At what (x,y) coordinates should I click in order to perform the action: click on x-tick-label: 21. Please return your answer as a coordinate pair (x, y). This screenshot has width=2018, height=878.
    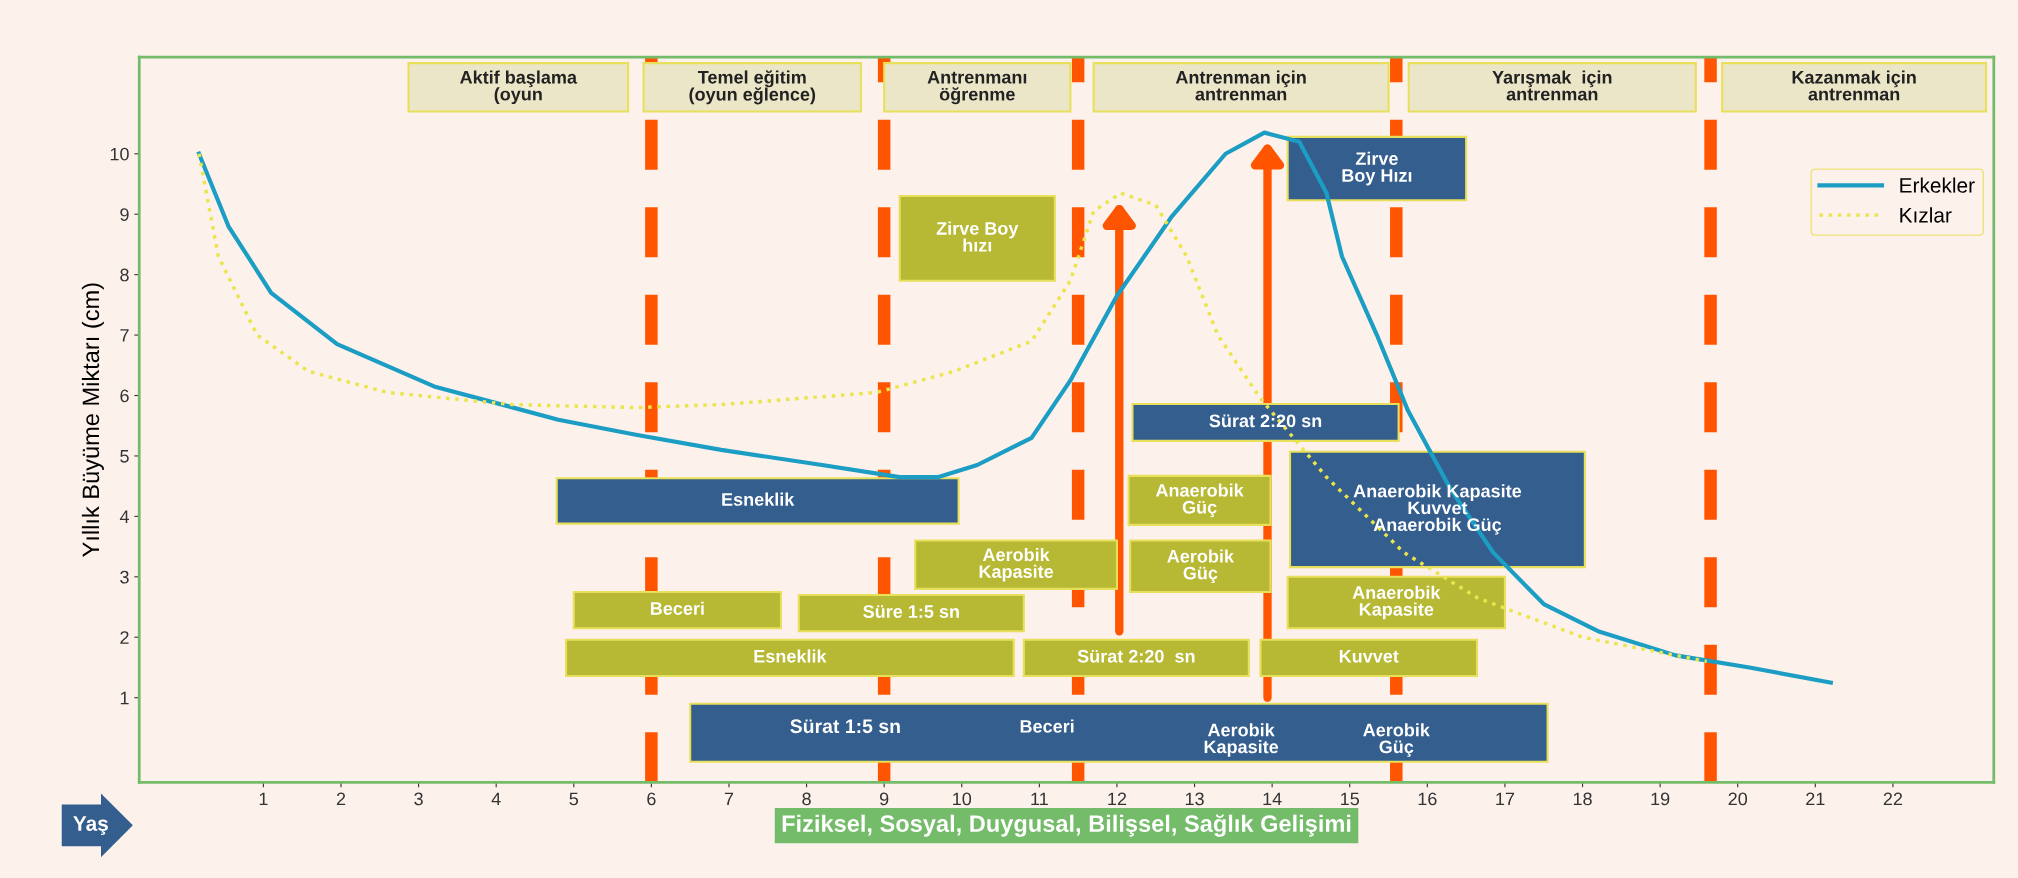
    Looking at the image, I should click on (1815, 799).